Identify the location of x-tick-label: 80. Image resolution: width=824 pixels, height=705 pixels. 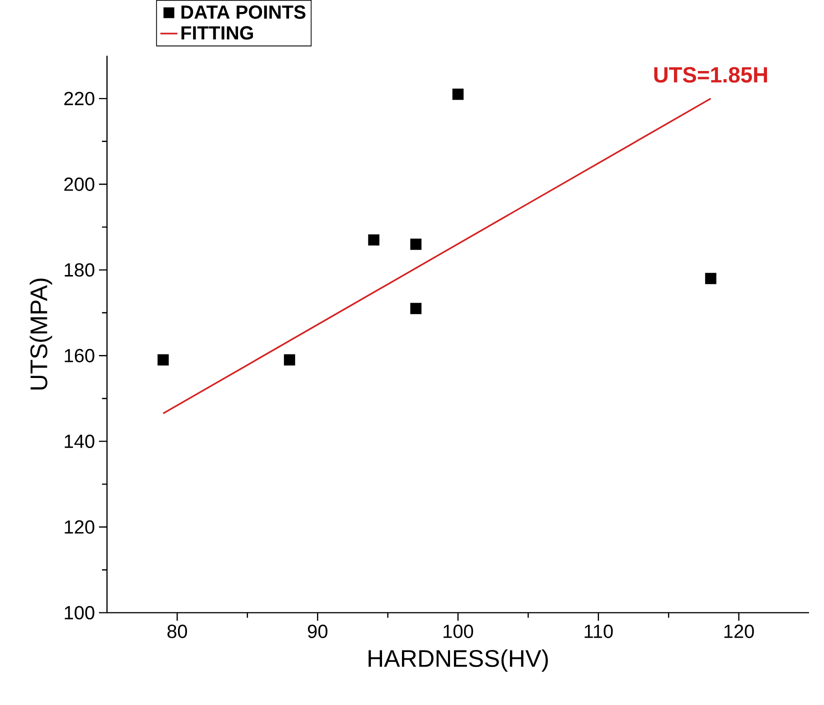
(177, 631).